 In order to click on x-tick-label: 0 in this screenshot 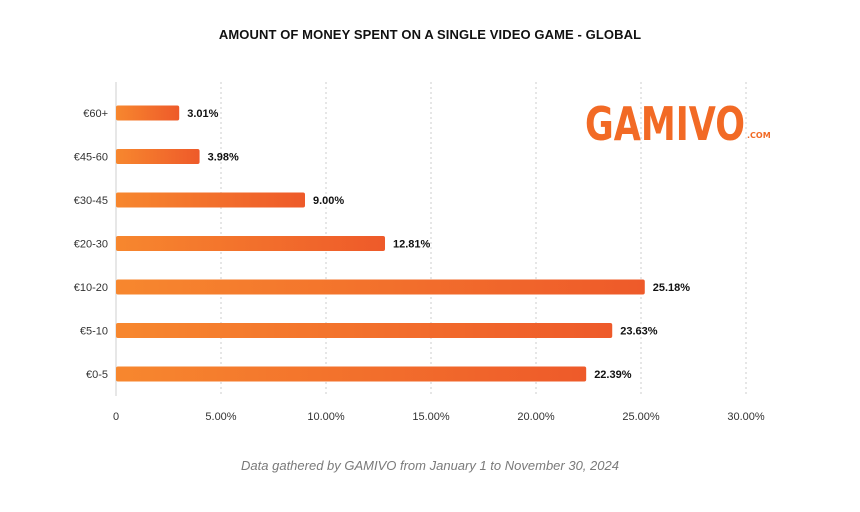, I will do `click(116, 417)`.